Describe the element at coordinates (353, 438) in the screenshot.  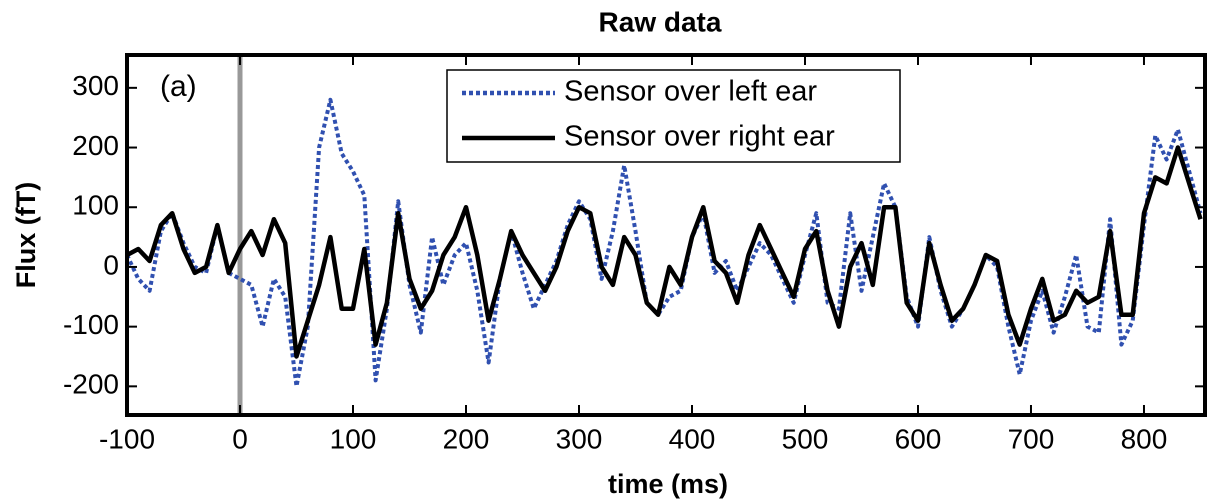
I see `x-tick-label: 100` at that location.